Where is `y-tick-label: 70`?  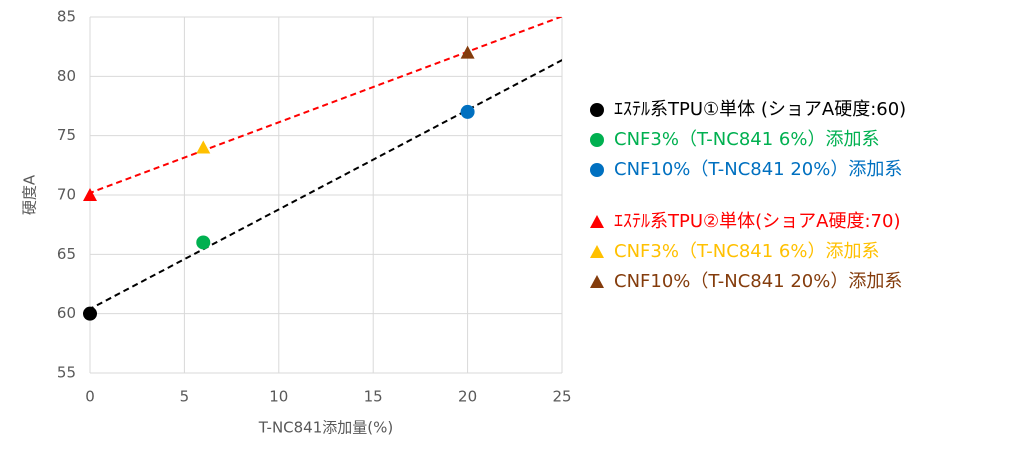 y-tick-label: 70 is located at coordinates (66, 195).